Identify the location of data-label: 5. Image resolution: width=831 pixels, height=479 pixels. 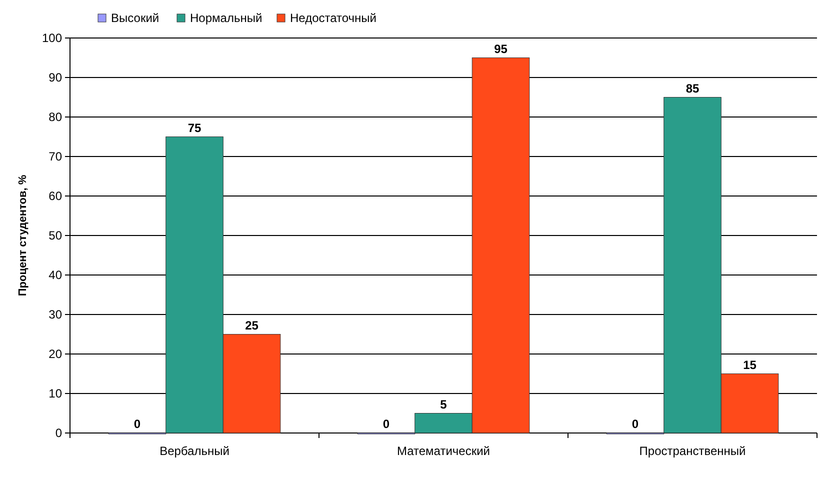
(444, 404).